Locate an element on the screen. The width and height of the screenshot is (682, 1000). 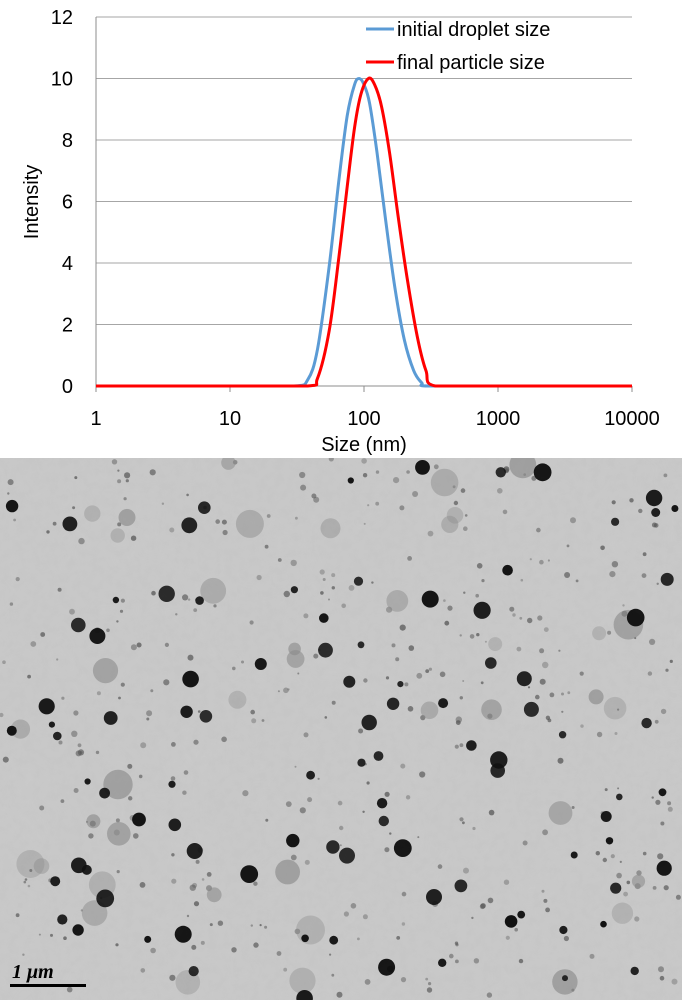
y-tick-label-6: 6 is located at coordinates (67, 203).